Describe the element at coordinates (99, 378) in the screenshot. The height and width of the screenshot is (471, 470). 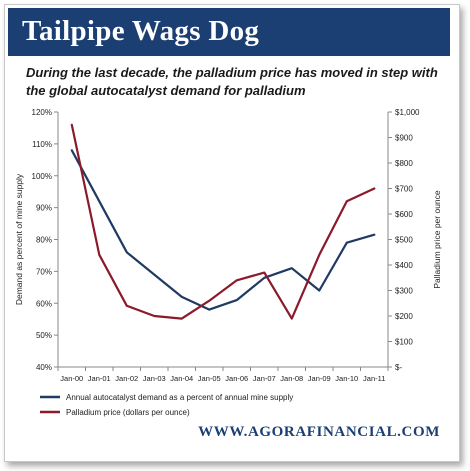
I see `x-tick-label: Jan-01` at that location.